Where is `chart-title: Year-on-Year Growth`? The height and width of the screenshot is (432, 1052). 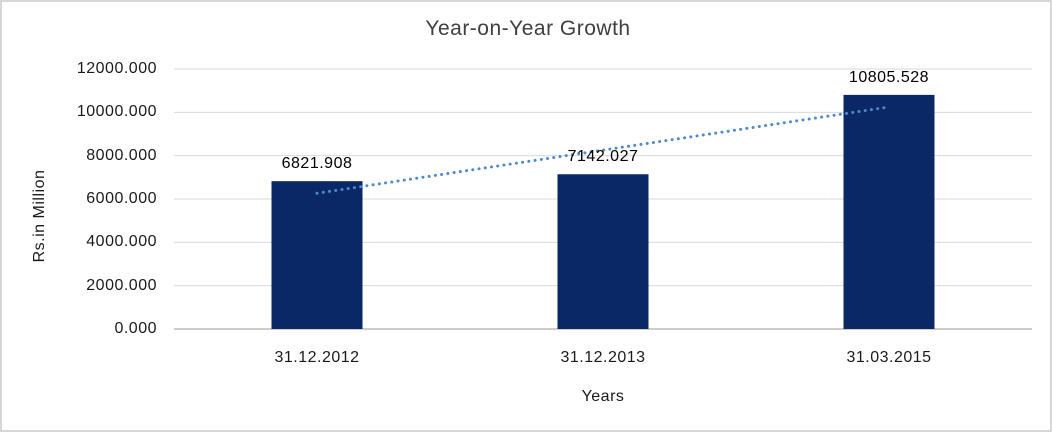 chart-title: Year-on-Year Growth is located at coordinates (528, 28).